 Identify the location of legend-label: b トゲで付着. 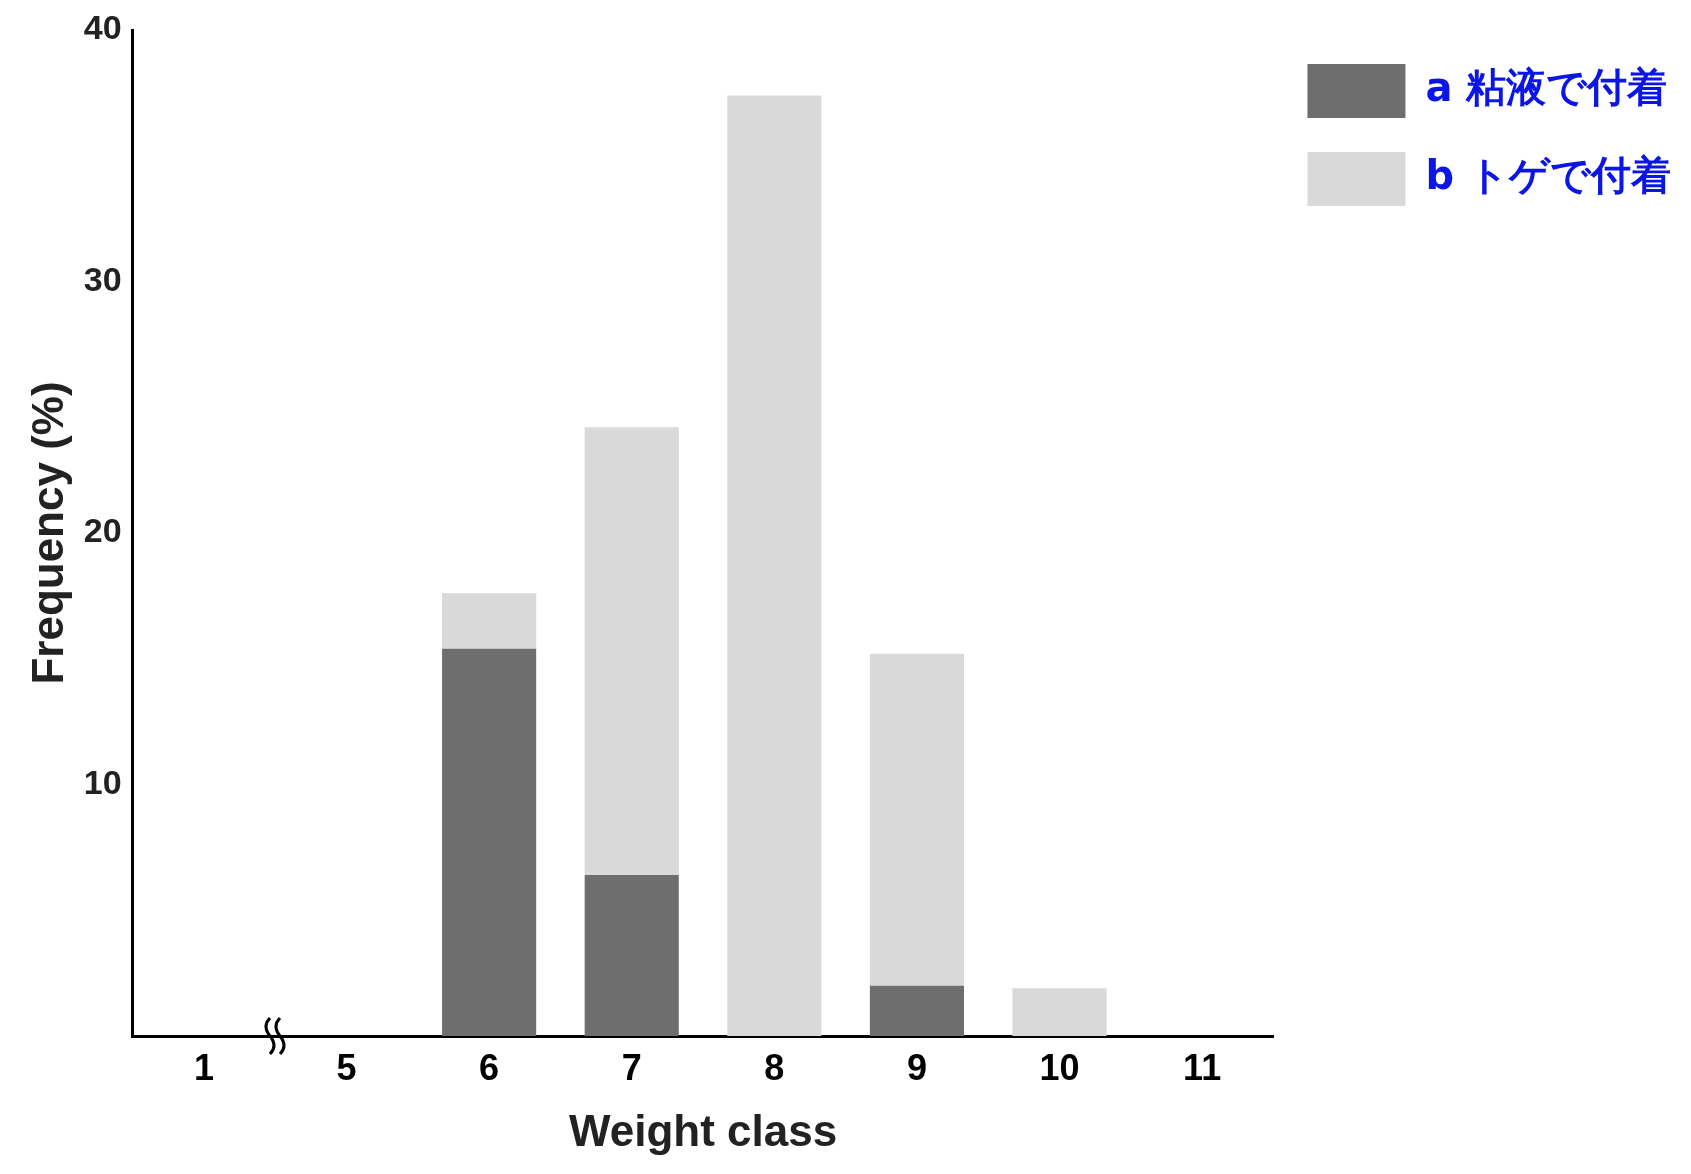
(1548, 175).